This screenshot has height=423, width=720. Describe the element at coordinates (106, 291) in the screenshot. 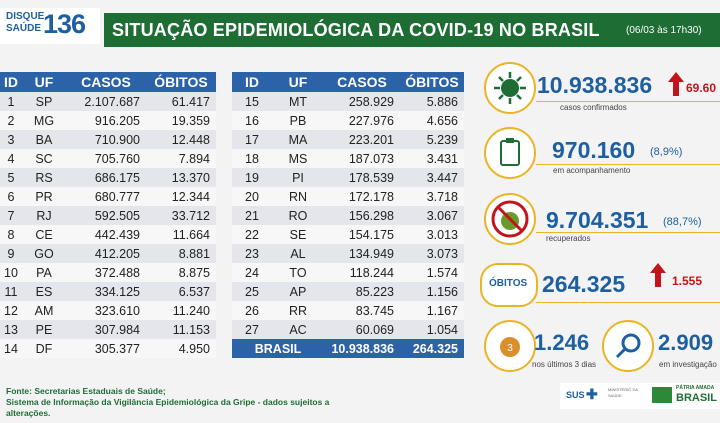

I see `cell-casos: 334.125` at that location.